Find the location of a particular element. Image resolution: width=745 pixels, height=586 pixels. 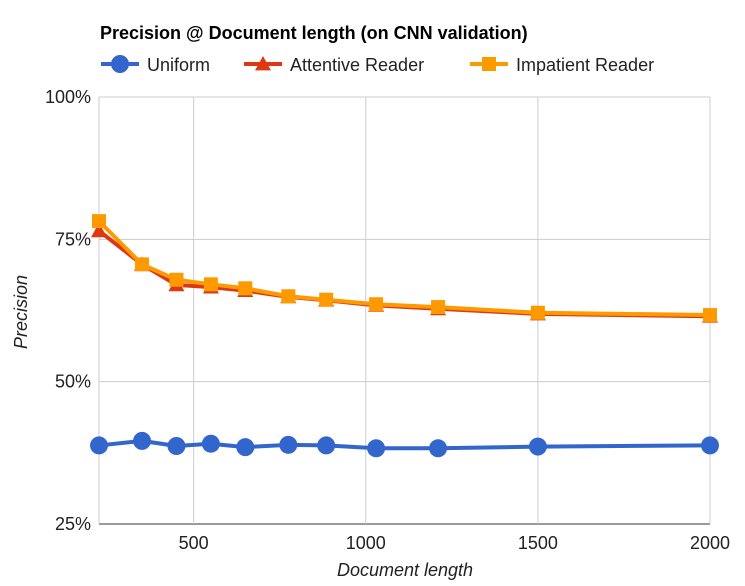

legend-item-attentive-reader: Attentive Reader is located at coordinates (334, 65).